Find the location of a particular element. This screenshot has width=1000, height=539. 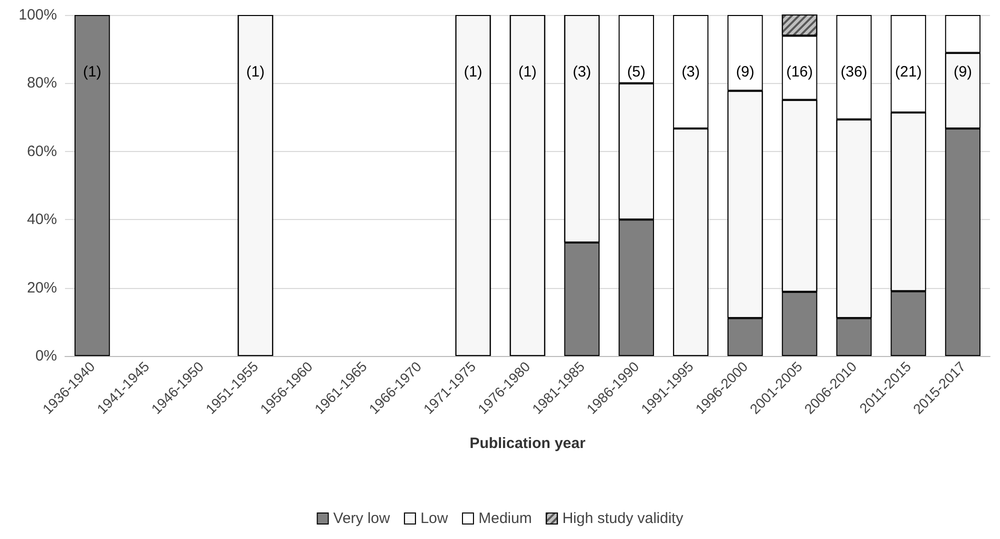

annotation: (36) is located at coordinates (854, 72).